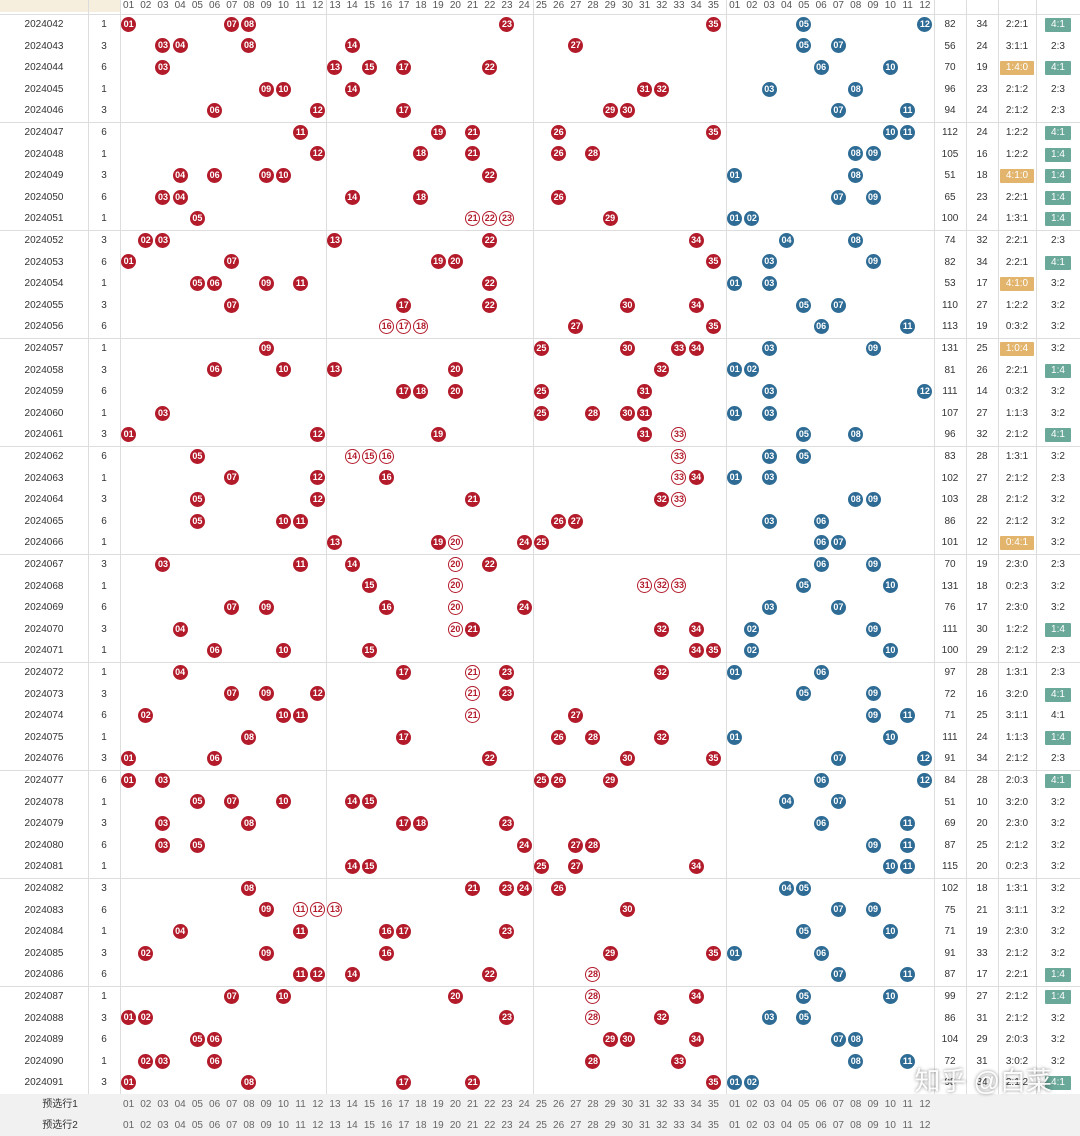 The image size is (1080, 1136). What do you see at coordinates (472, 1083) in the screenshot?
I see `red-ball-cell: 21` at bounding box center [472, 1083].